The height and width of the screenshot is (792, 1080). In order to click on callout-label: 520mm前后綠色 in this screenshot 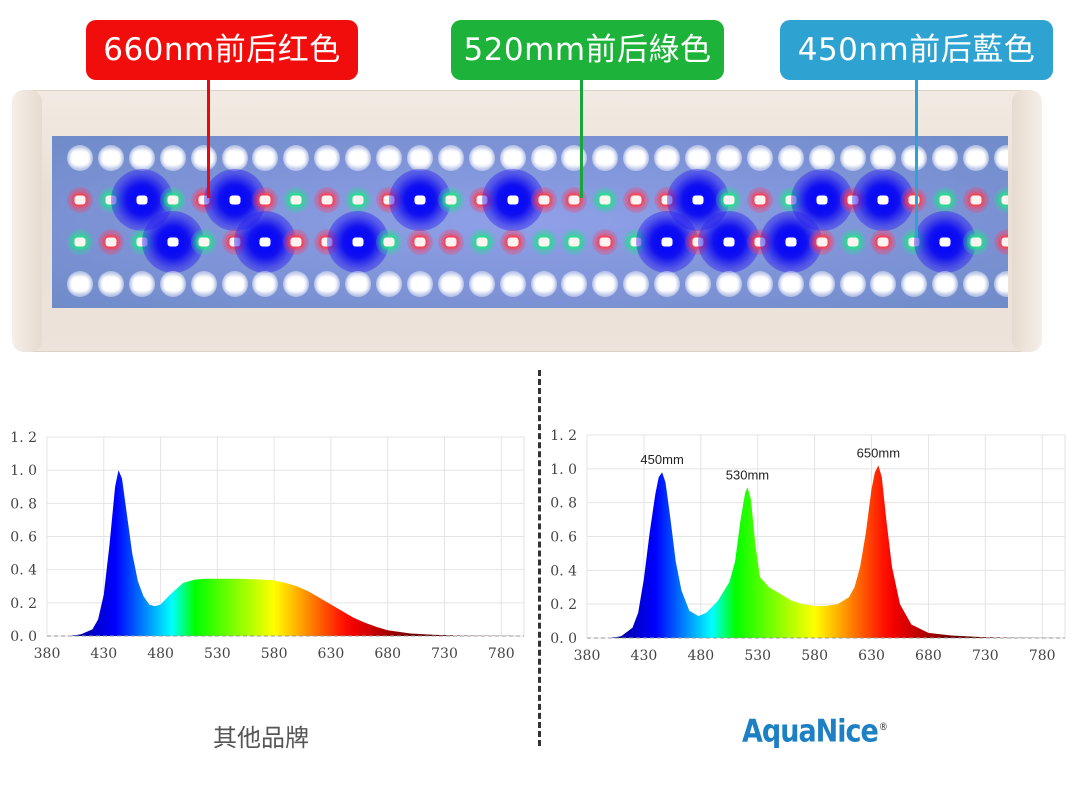, I will do `click(587, 50)`.